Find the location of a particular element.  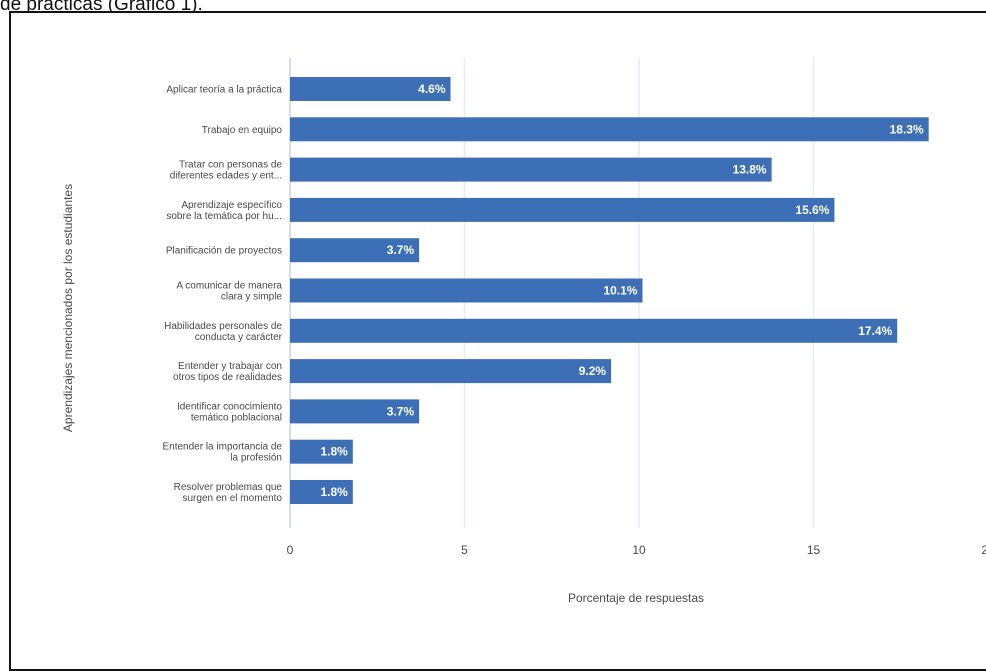

bar-value-label: 10.1% is located at coordinates (620, 291).